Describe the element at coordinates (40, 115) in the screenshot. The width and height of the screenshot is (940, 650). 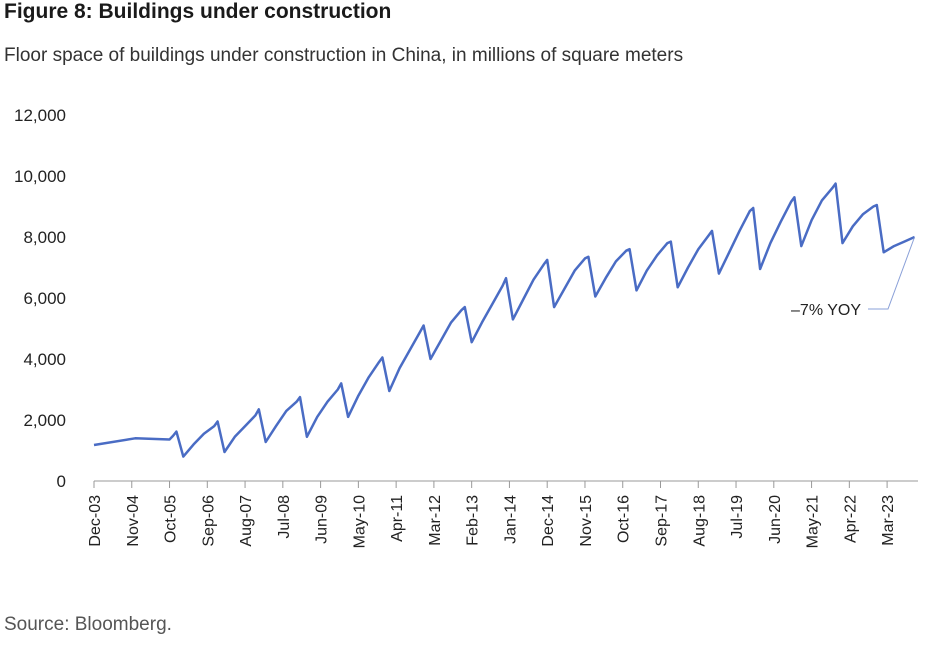
I see `y-tick-label: 12,000` at that location.